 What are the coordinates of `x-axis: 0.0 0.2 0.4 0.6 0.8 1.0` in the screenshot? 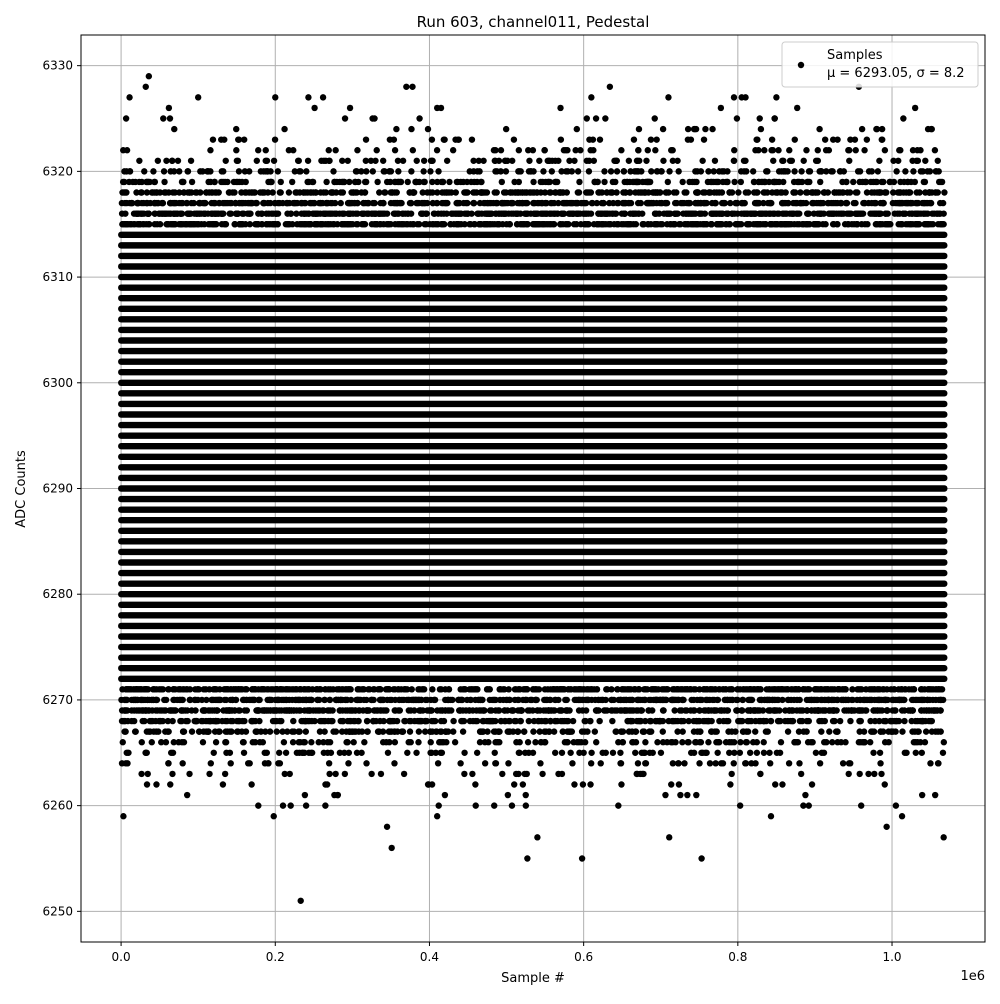 It's located at (507, 953).